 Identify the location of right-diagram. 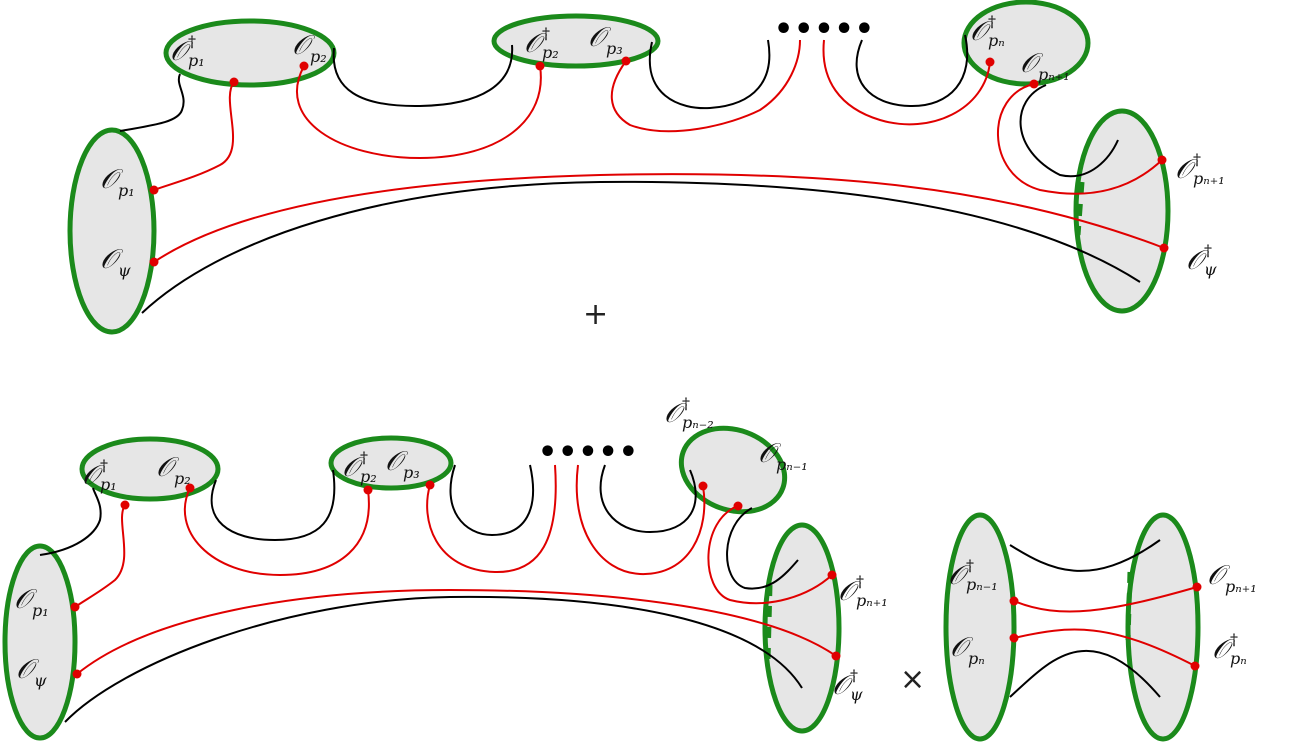
(1072, 627).